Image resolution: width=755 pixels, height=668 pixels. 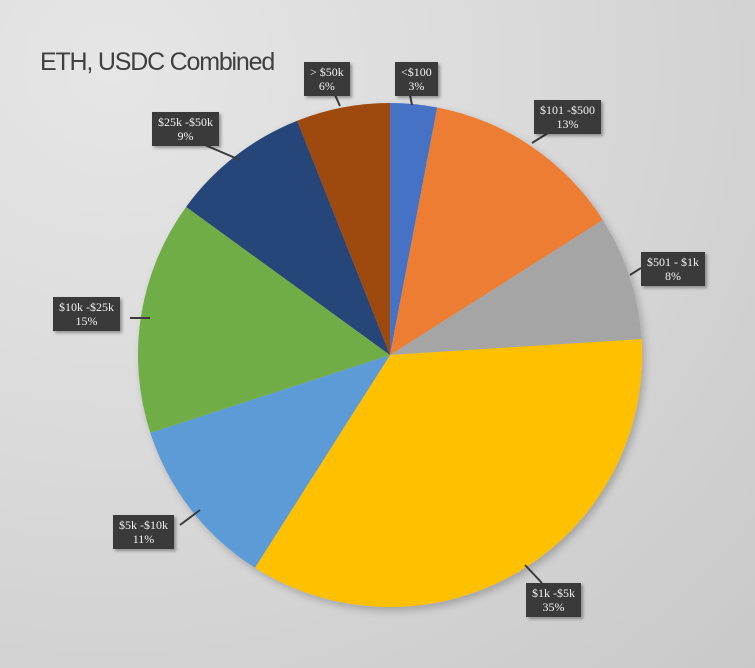 What do you see at coordinates (185, 122) in the screenshot?
I see `callout-label: $25k -$50k` at bounding box center [185, 122].